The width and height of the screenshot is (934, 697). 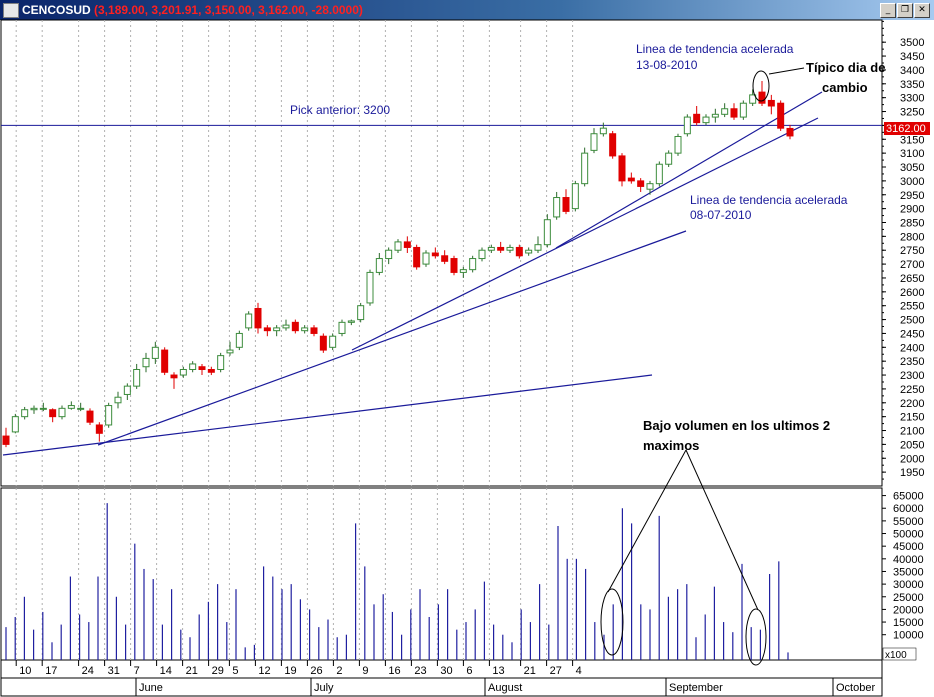 I want to click on price-tick-label: 2000, so click(x=912, y=459).